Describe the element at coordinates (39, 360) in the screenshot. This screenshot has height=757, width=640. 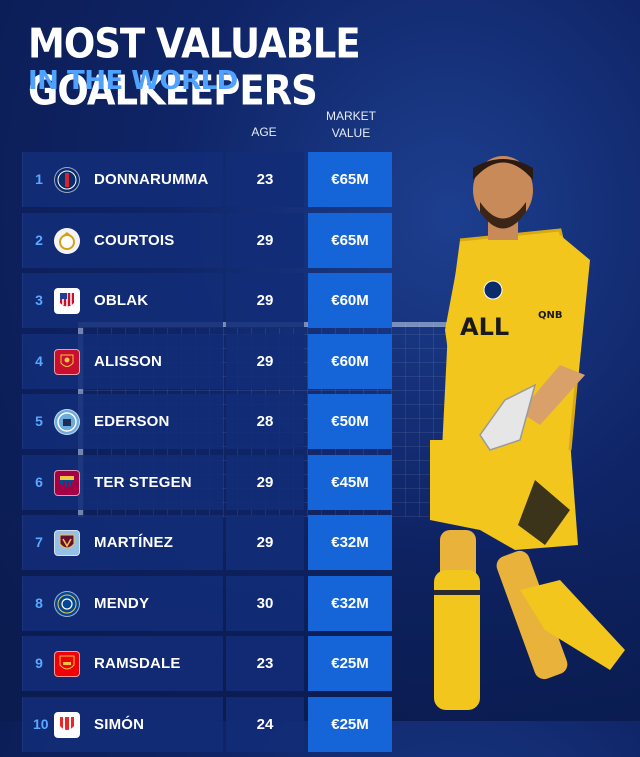
I see `rank-number: 4` at that location.